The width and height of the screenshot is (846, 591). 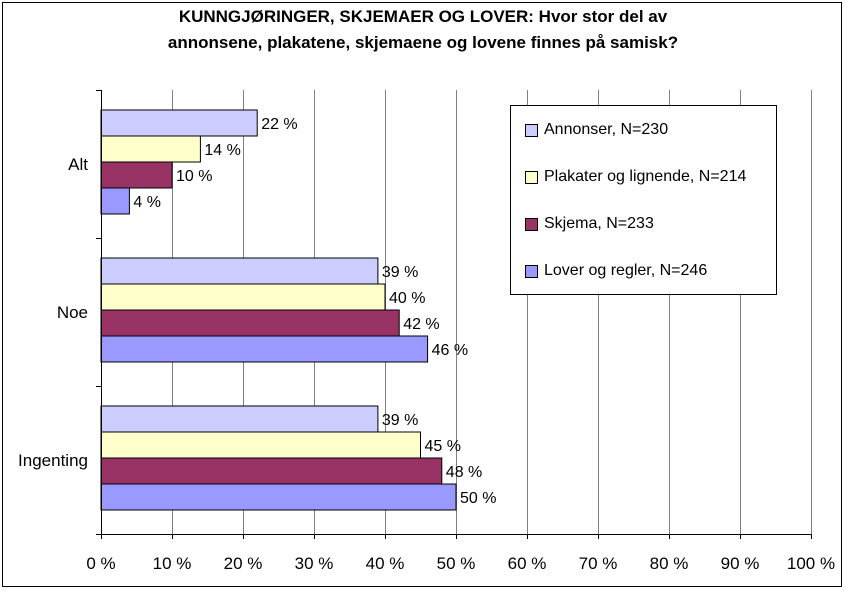 I want to click on data-label: 4 %, so click(x=147, y=202).